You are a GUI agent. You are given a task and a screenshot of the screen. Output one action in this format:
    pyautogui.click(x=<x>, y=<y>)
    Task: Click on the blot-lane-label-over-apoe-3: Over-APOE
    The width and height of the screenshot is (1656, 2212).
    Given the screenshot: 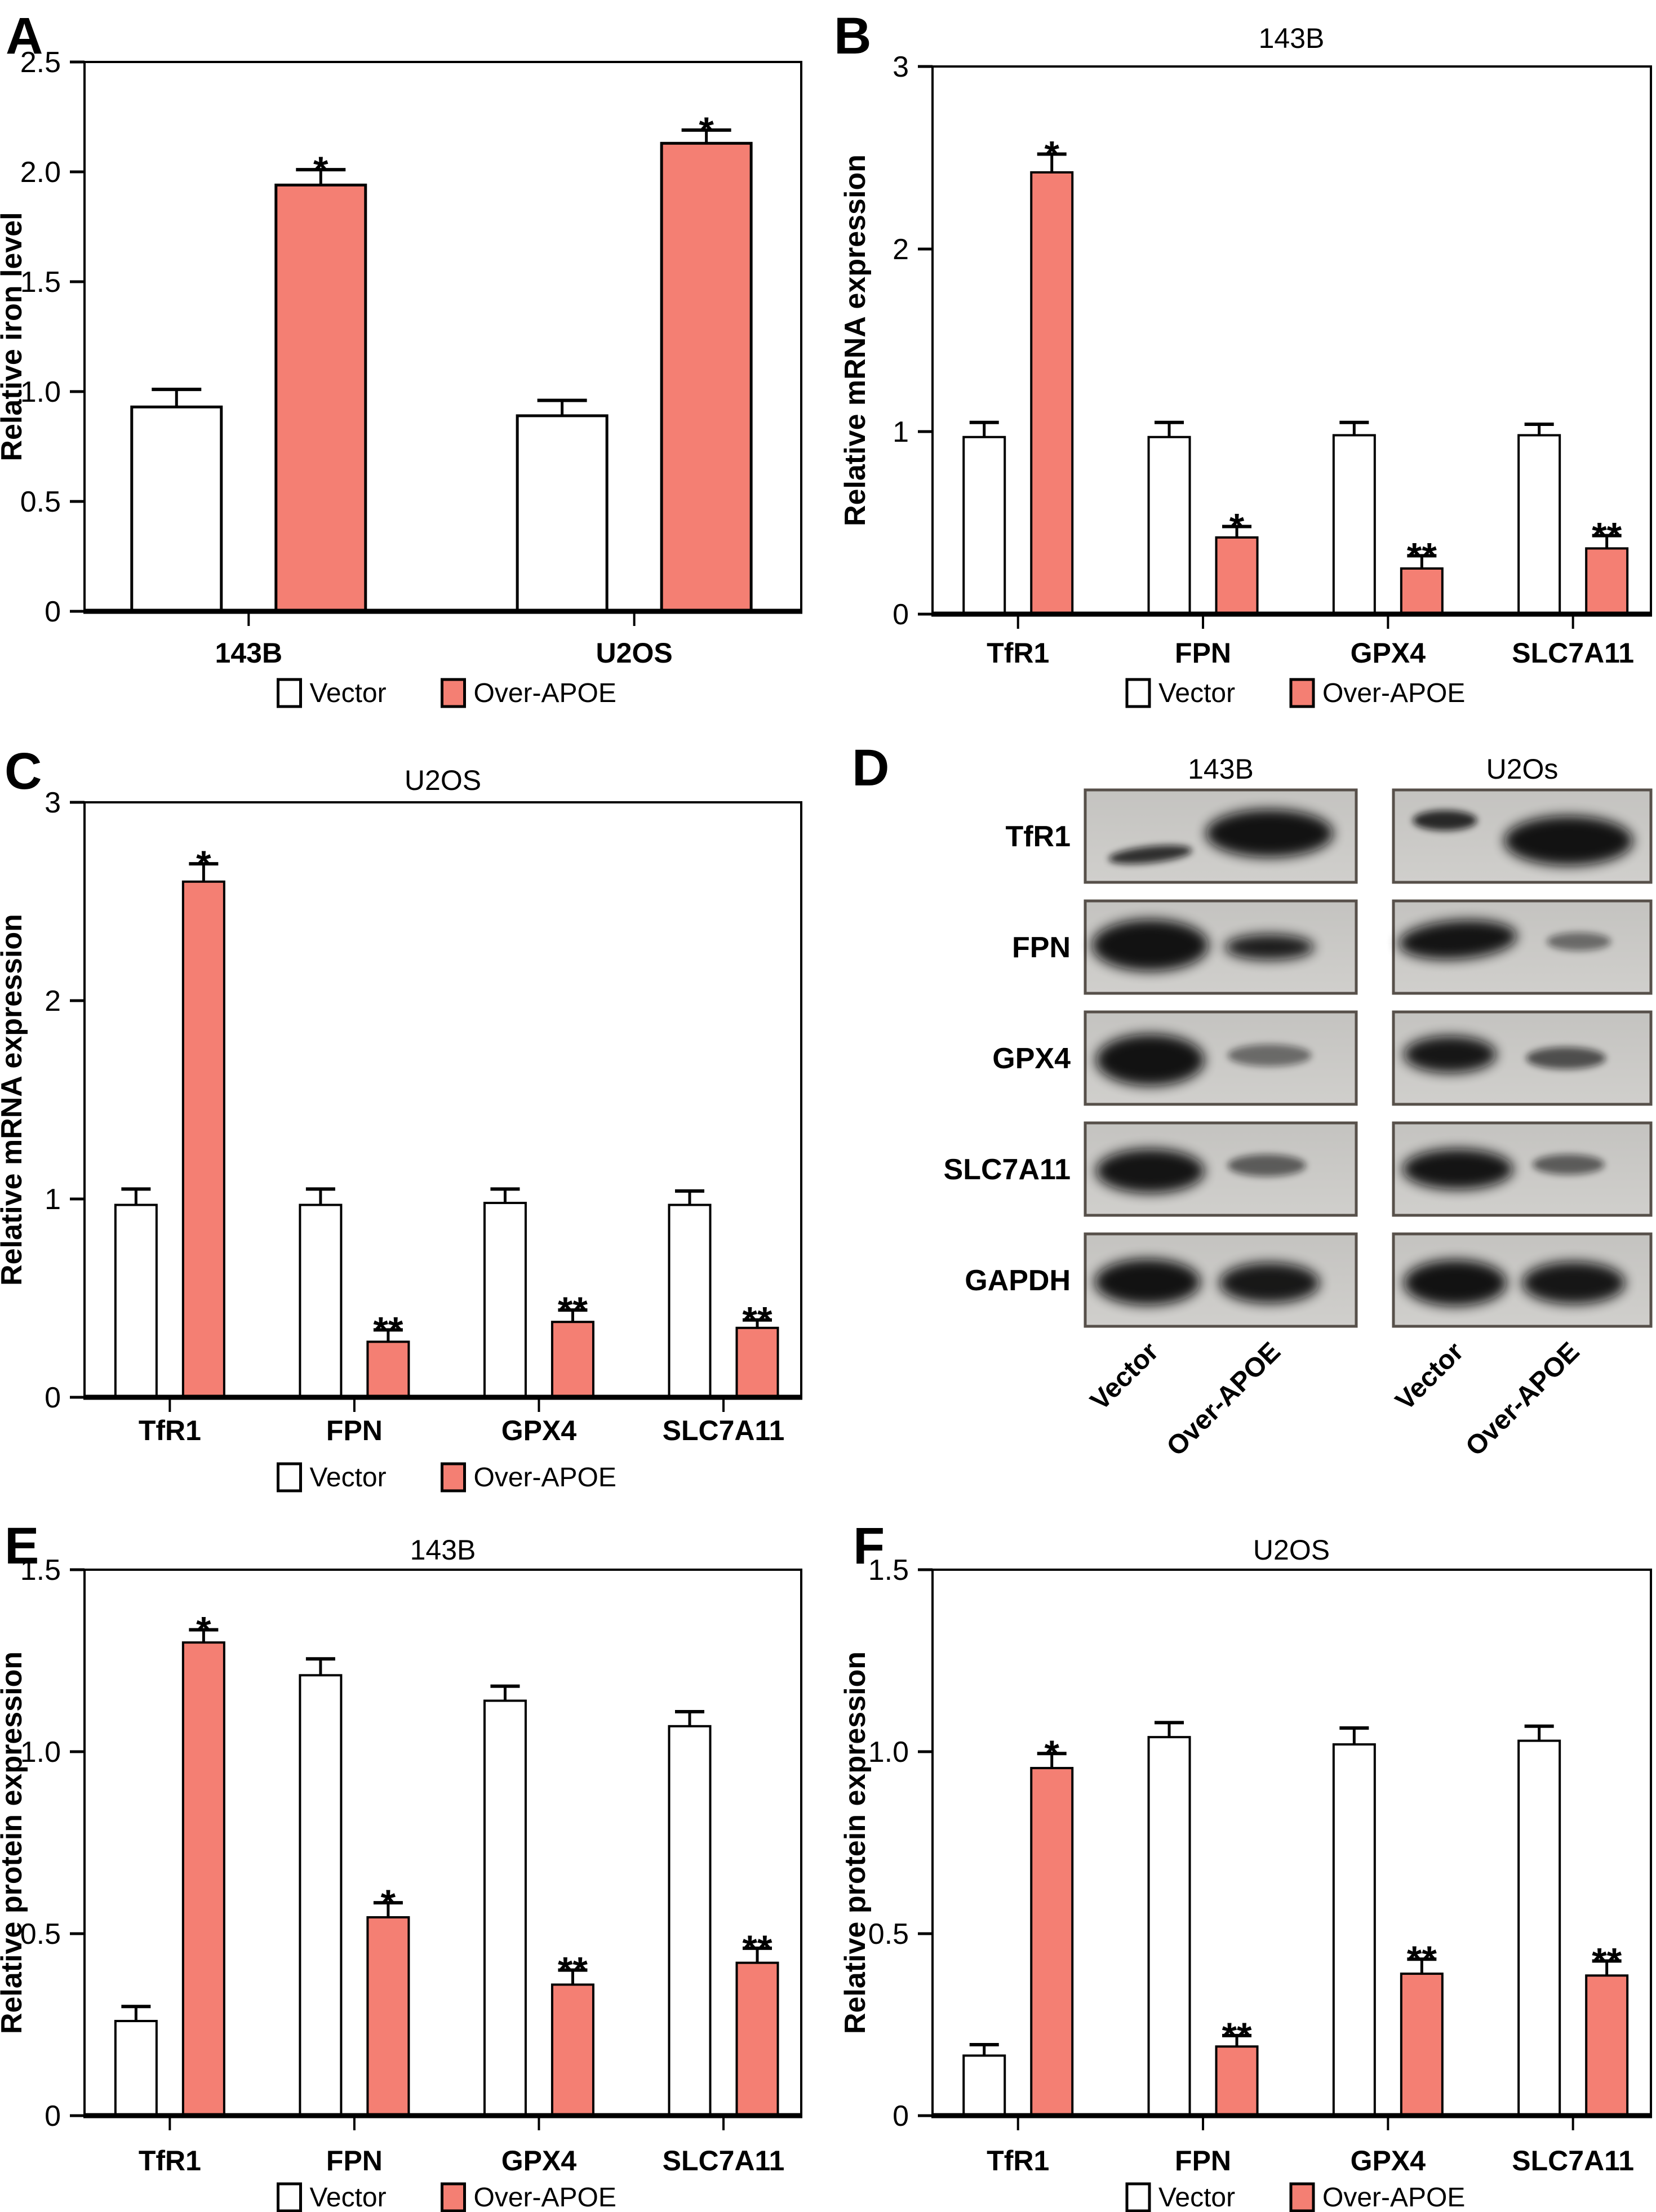 What is the action you would take?
    pyautogui.click(x=1522, y=1399)
    